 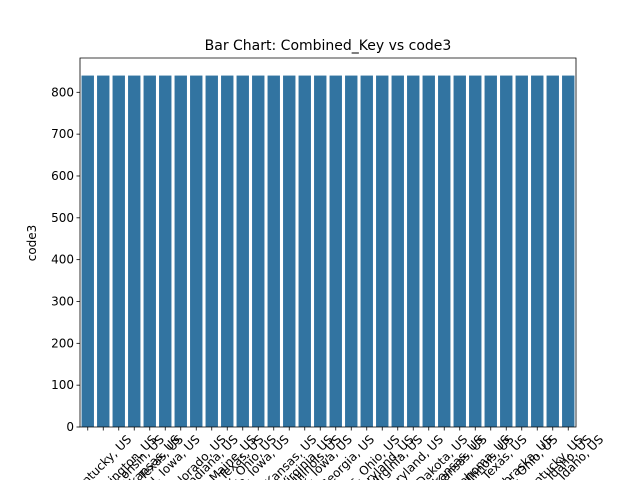 What do you see at coordinates (62, 218) in the screenshot?
I see `y-tick-label: 500` at bounding box center [62, 218].